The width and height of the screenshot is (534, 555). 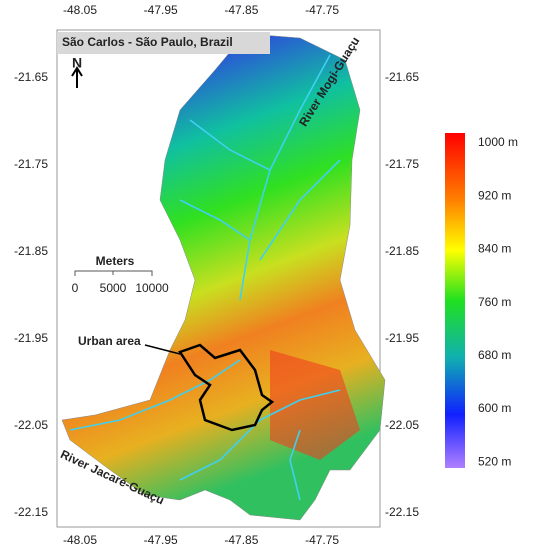 What do you see at coordinates (109, 341) in the screenshot?
I see `urban-label: Urban area` at bounding box center [109, 341].